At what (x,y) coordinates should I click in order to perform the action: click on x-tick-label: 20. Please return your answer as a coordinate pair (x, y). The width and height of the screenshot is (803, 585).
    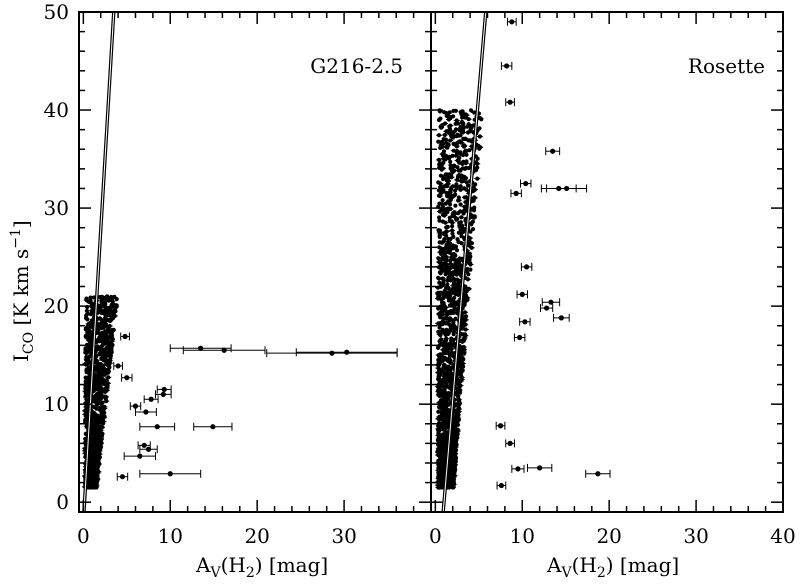
    Looking at the image, I should click on (256, 536).